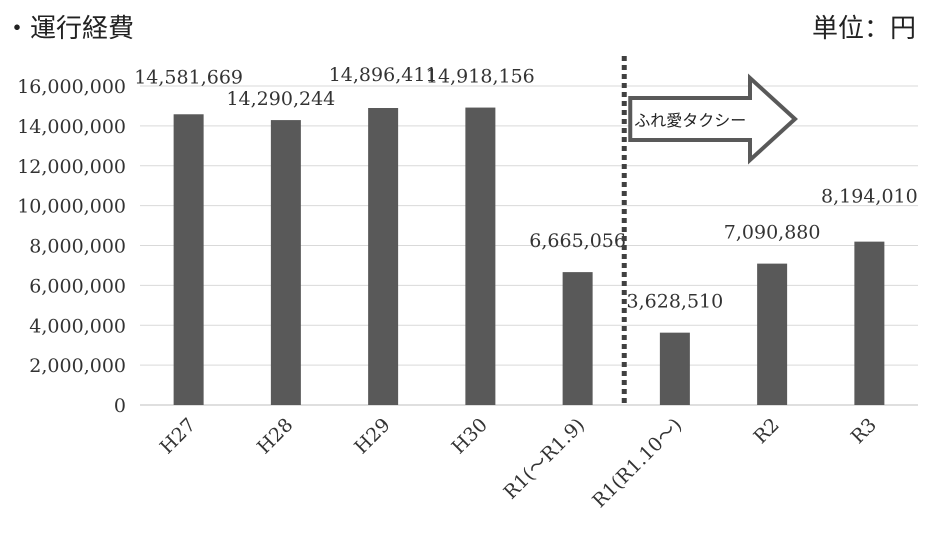 Image resolution: width=926 pixels, height=539 pixels. I want to click on data-label: 14,581,669, so click(188, 77).